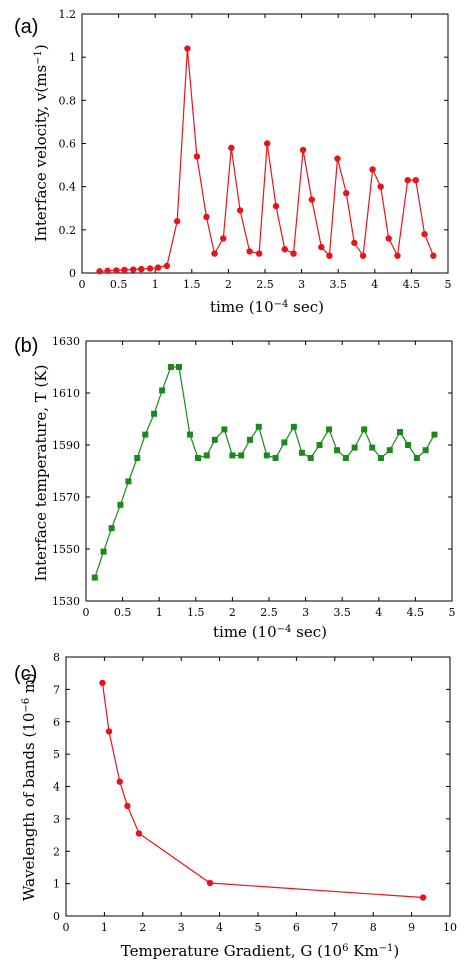 This screenshot has width=474, height=968. Describe the element at coordinates (68, 187) in the screenshot. I see `y-tick-label-a: 0.4` at that location.